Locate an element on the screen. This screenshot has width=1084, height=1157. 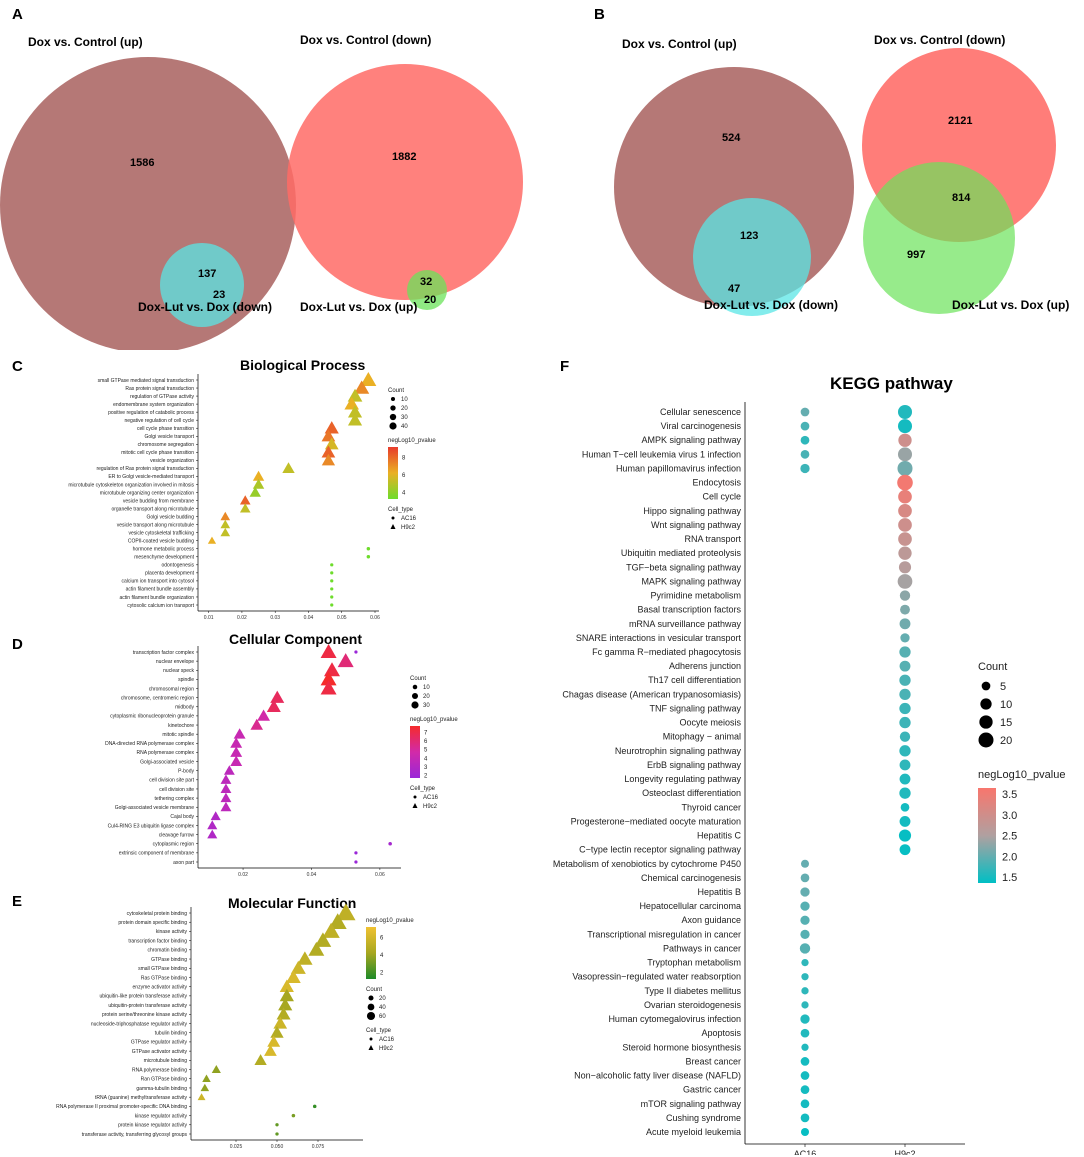
go-cc-term-label: Golgi-associated vesicle is located at coordinates (167, 762).